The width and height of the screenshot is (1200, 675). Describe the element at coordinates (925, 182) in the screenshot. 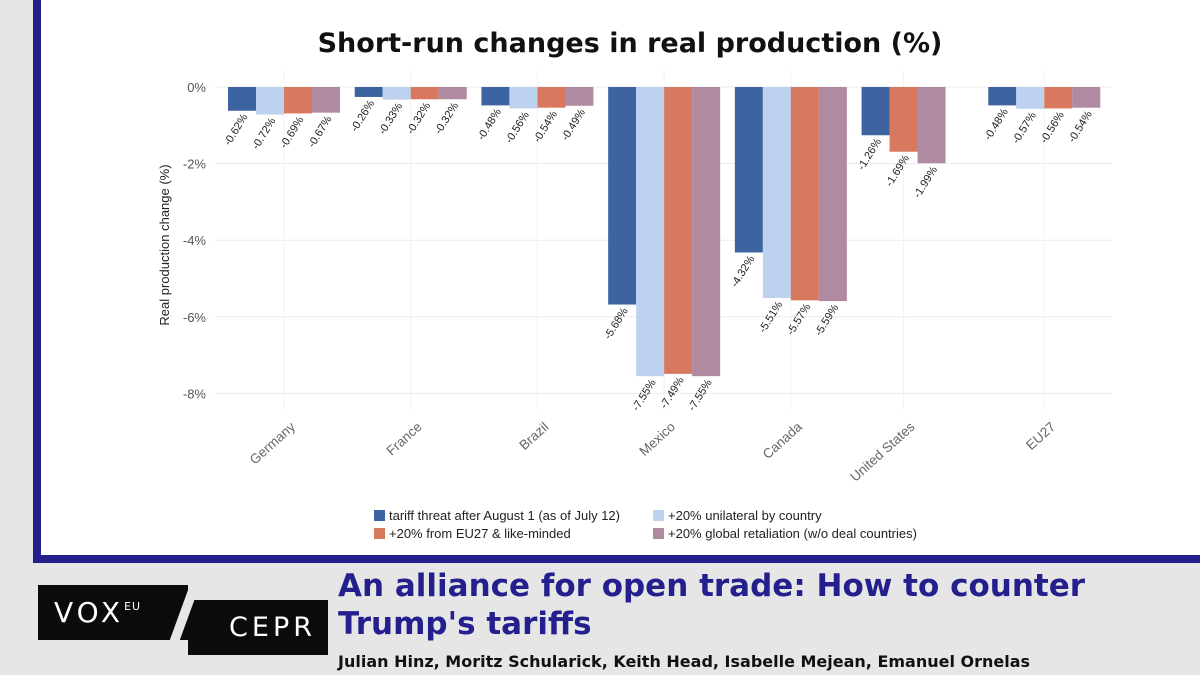

I see `data-label: -1.99%` at that location.